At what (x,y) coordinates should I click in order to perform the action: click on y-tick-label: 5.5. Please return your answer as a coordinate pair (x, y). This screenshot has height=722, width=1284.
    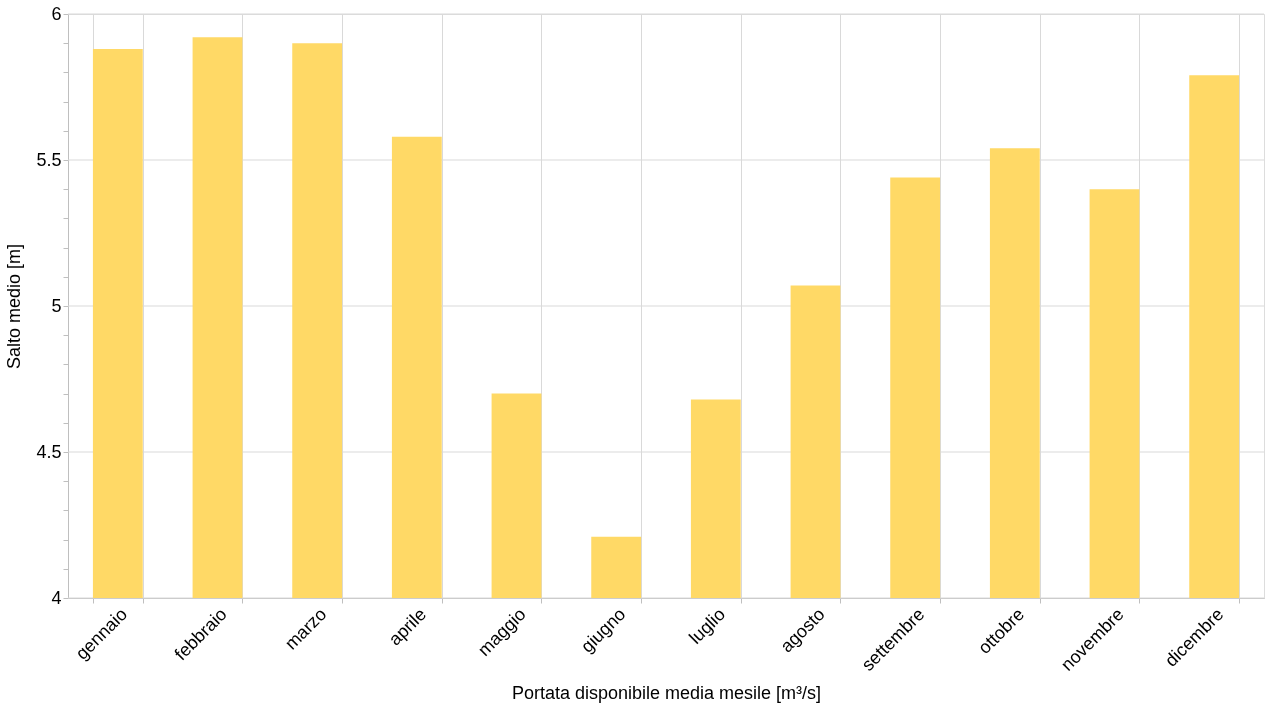
    Looking at the image, I should click on (49, 159).